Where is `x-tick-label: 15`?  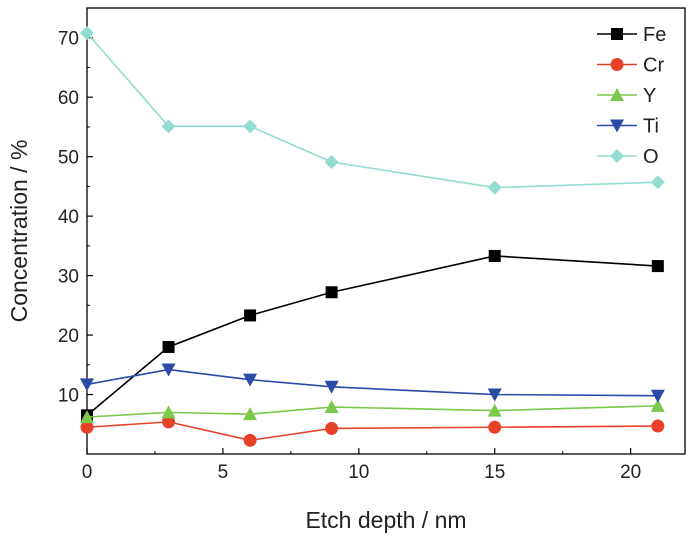
x-tick-label: 15 is located at coordinates (494, 472).